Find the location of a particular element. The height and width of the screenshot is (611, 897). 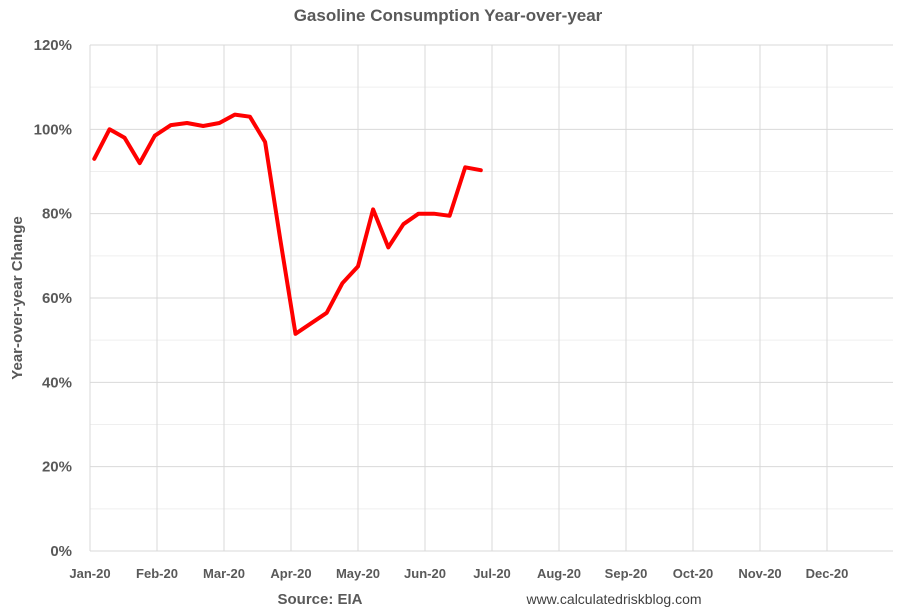

y-tick-label: 0% is located at coordinates (61, 551).